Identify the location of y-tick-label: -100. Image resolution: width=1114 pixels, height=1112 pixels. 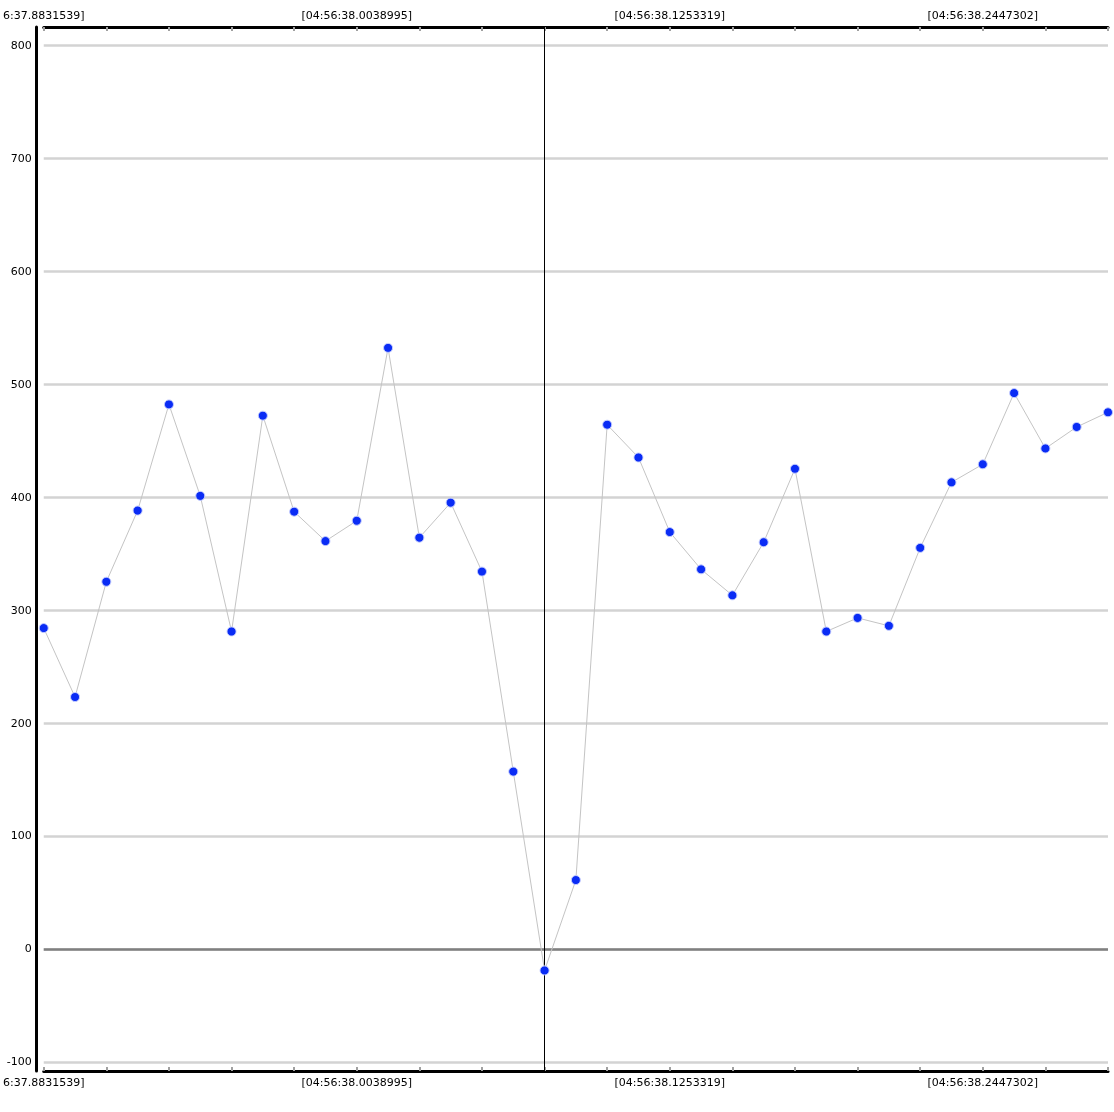
(19, 1062).